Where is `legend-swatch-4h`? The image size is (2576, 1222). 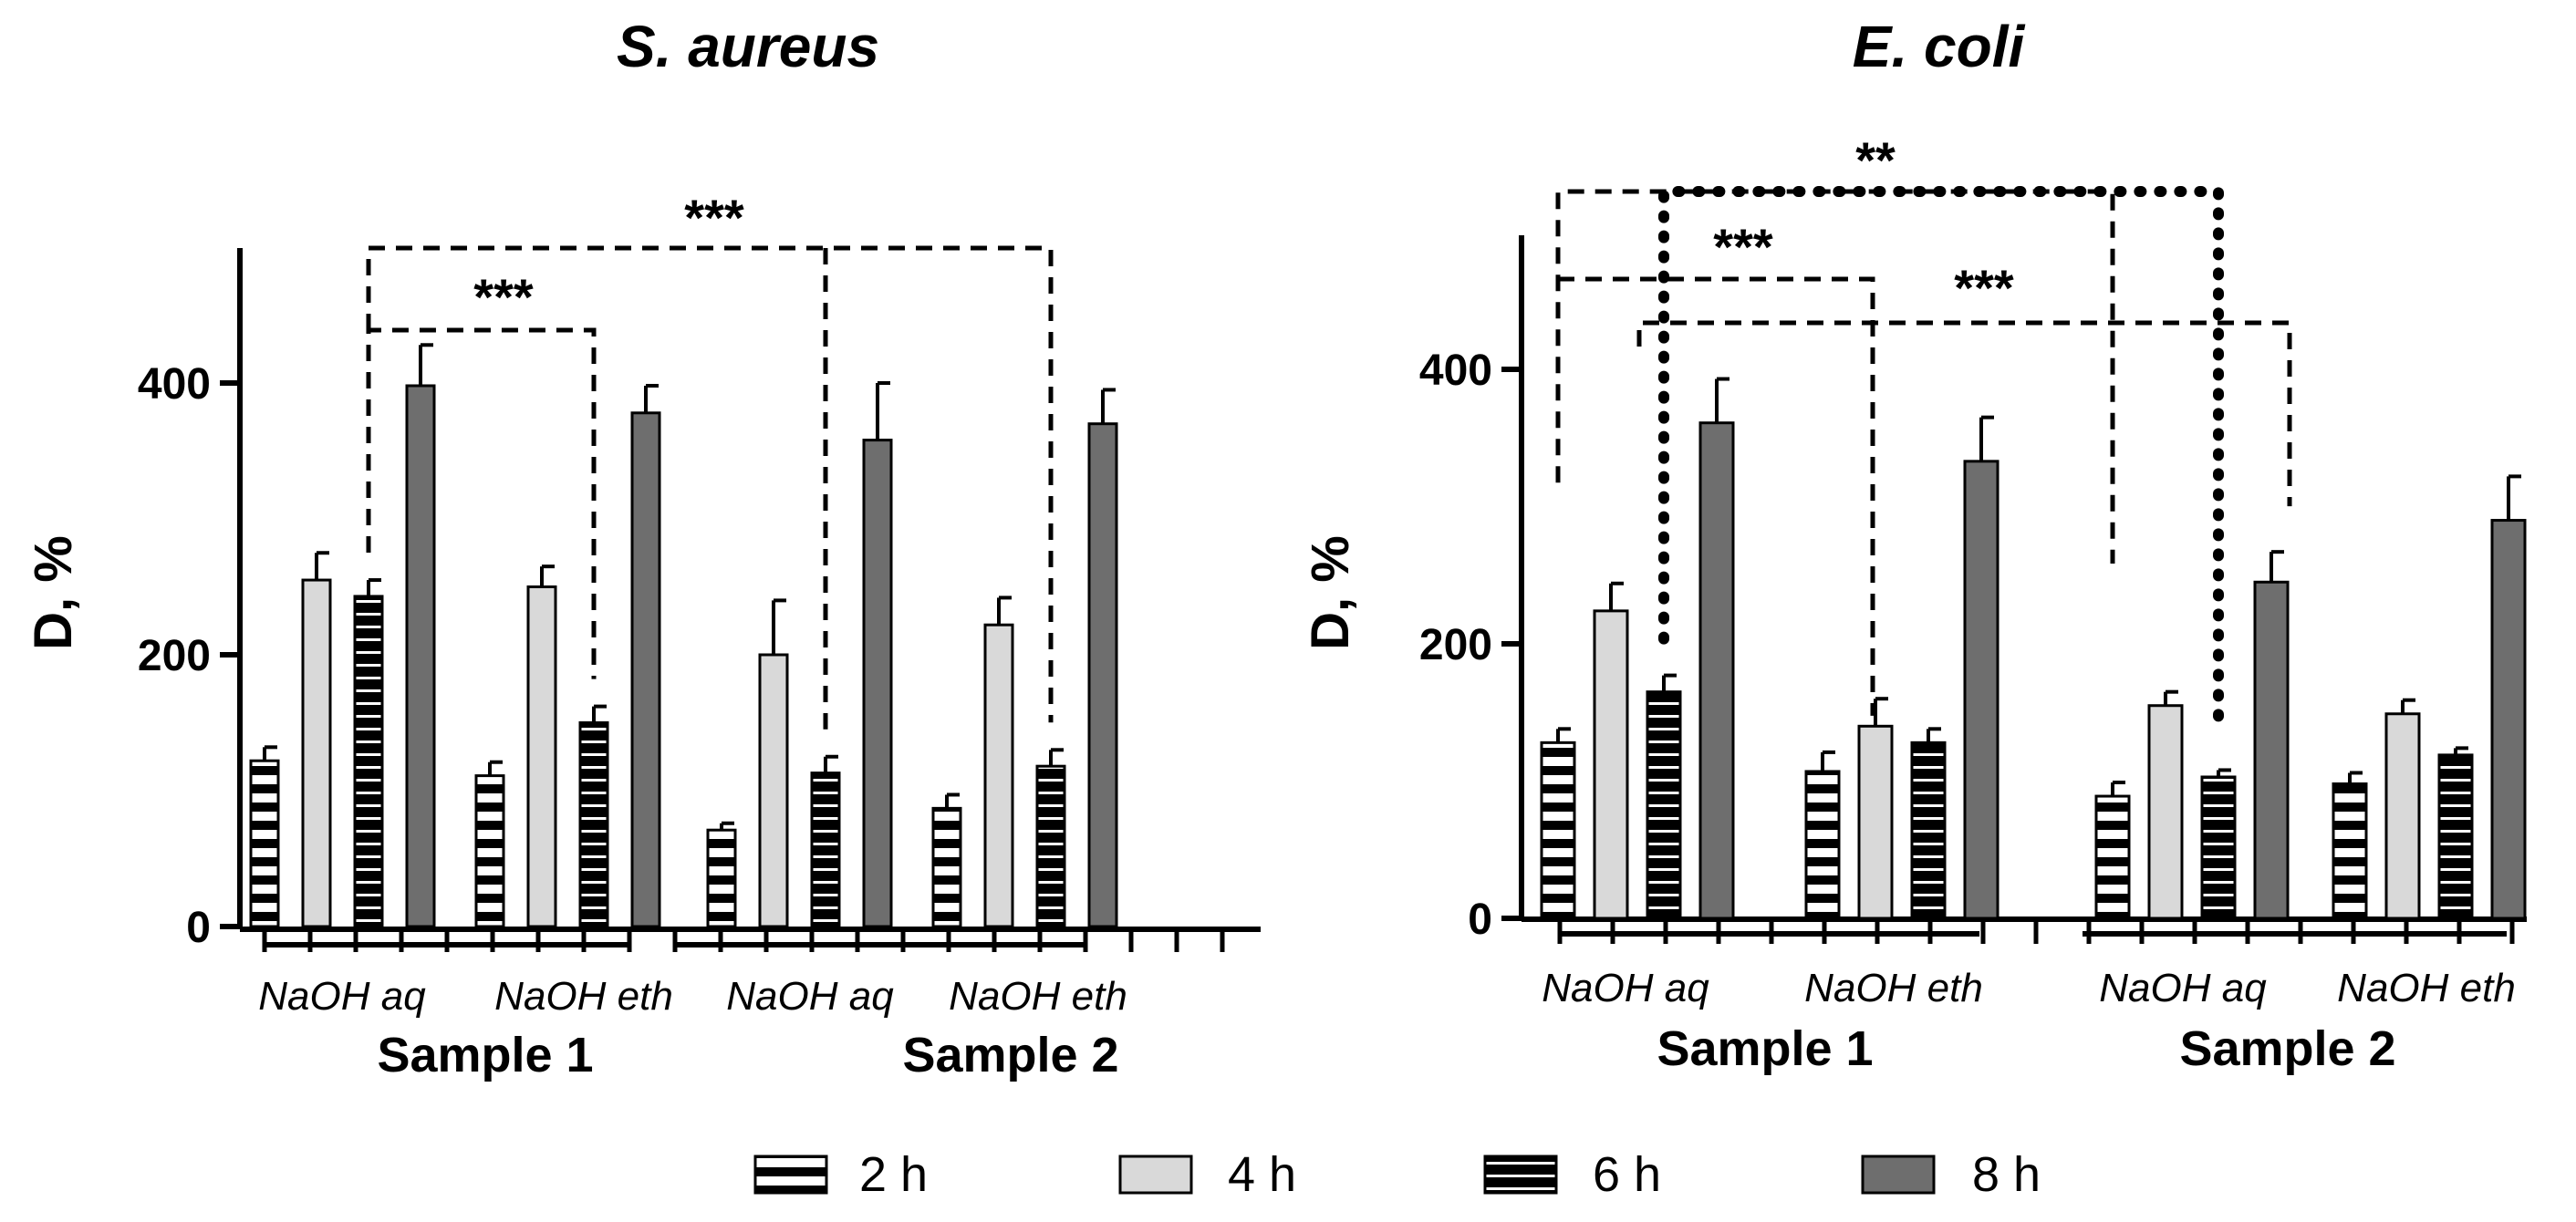 legend-swatch-4h is located at coordinates (1155, 1175).